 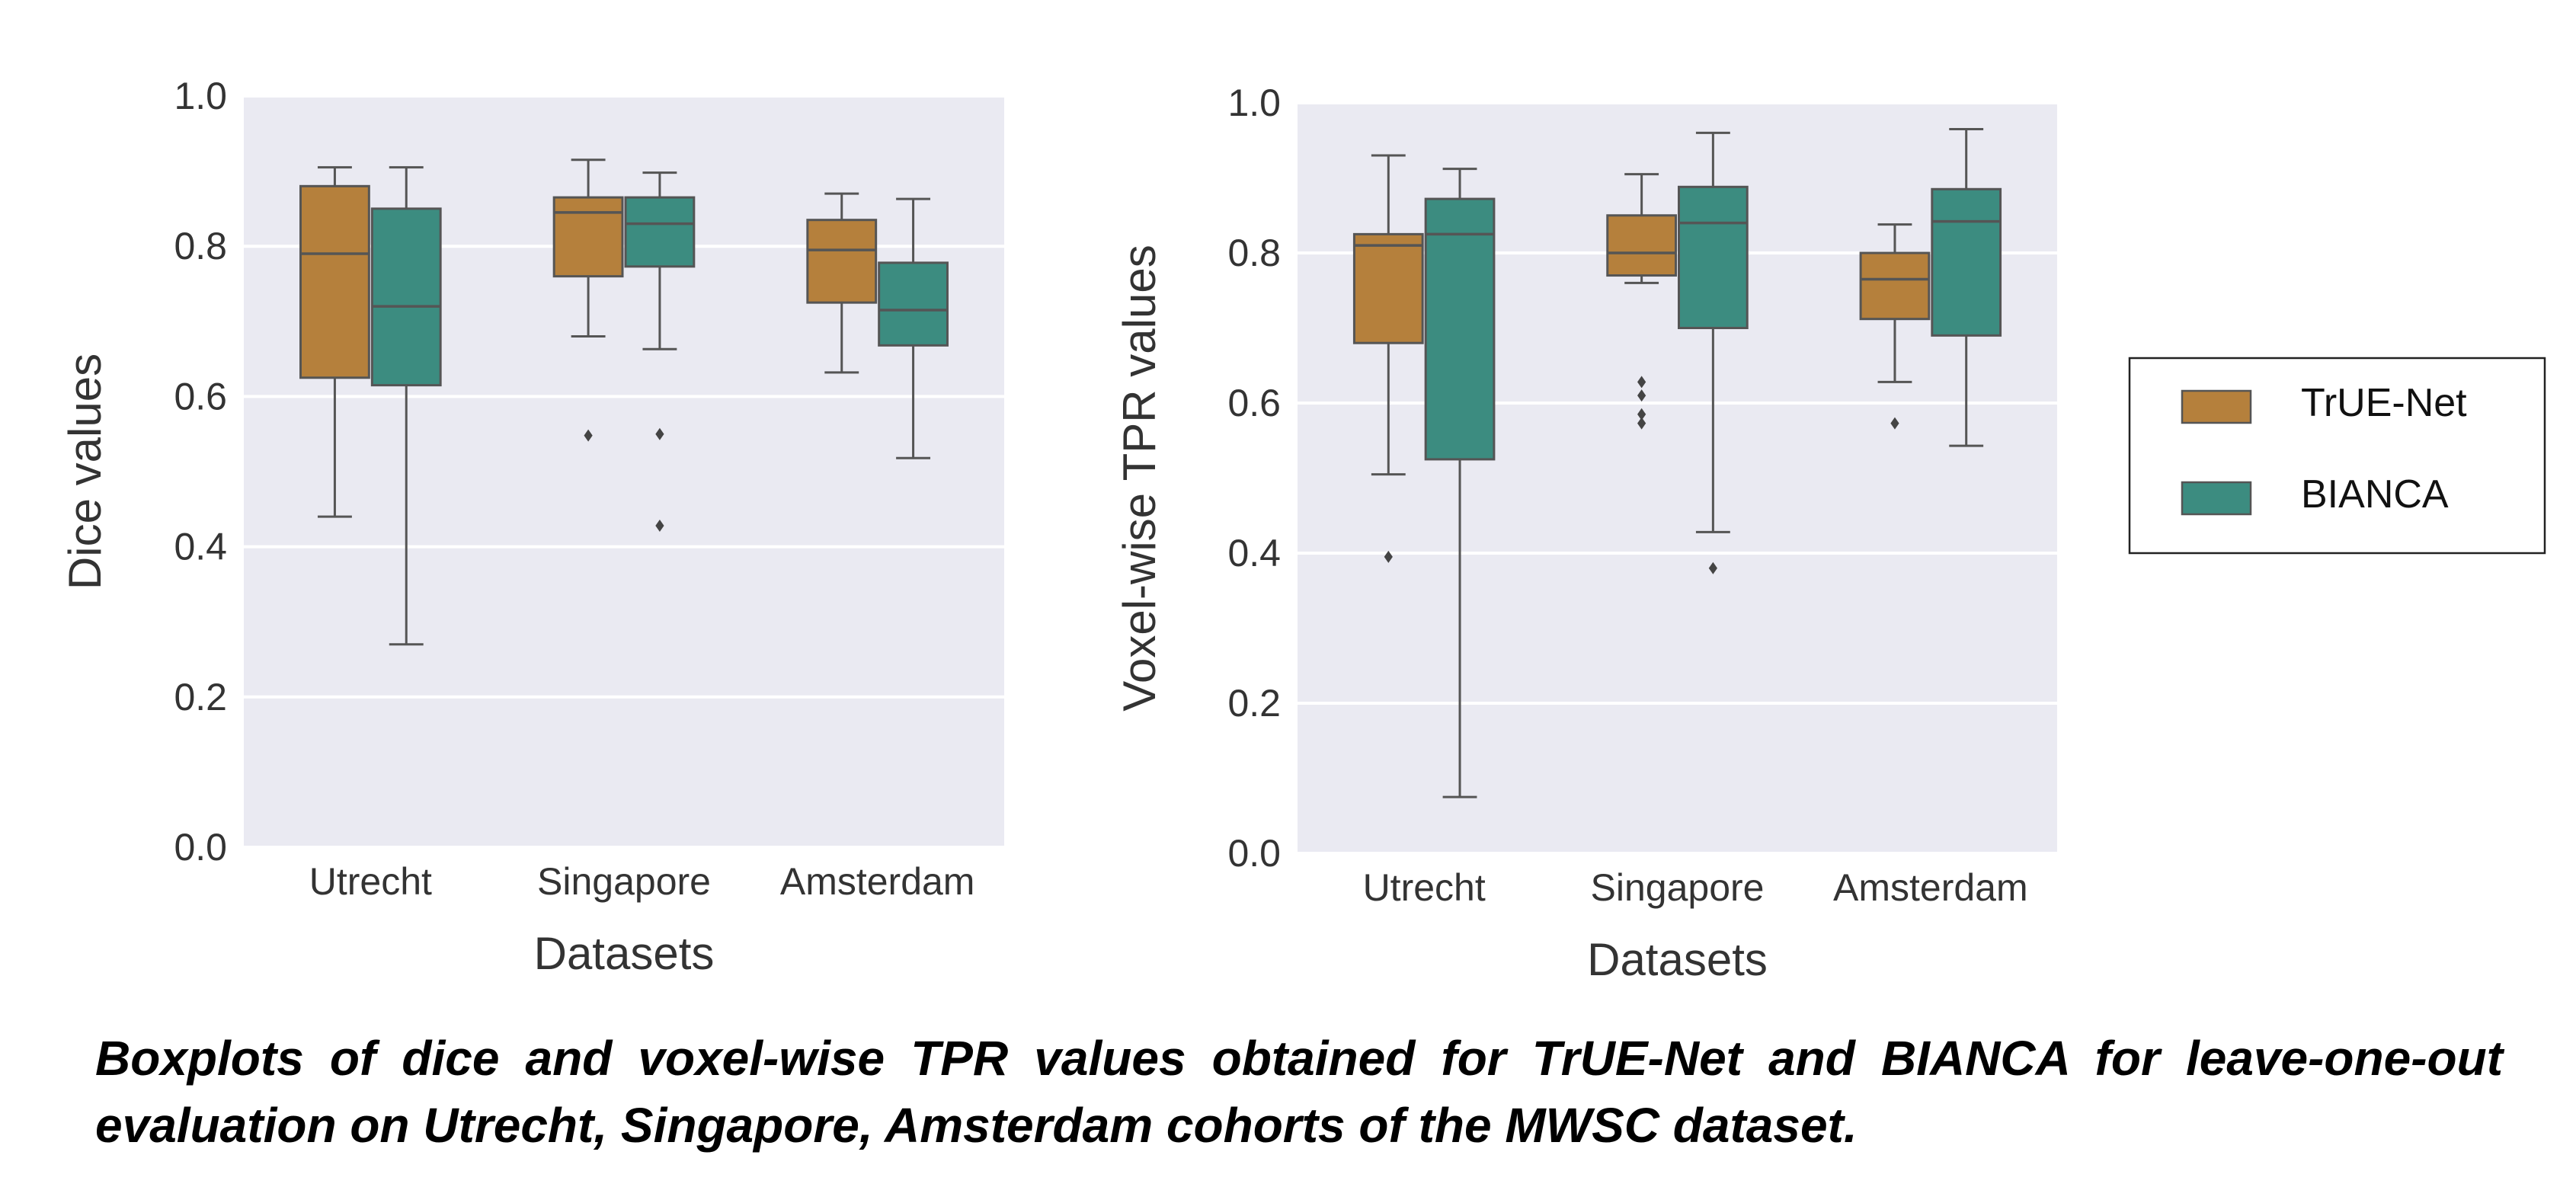 I want to click on y-axis-title: Dice values, so click(x=84, y=472).